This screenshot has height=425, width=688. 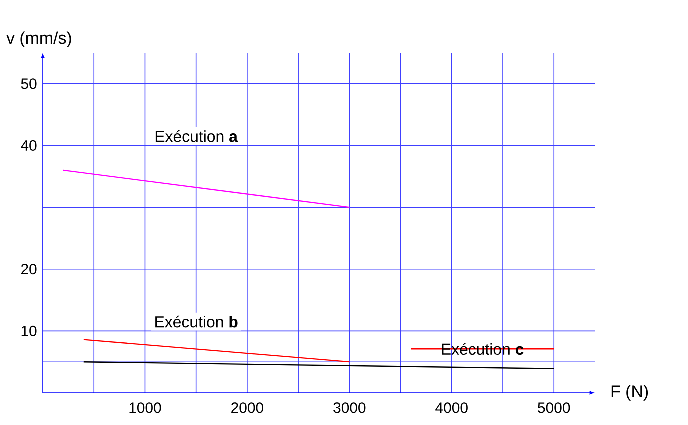 I want to click on y-tick-label: 20, so click(x=29, y=269).